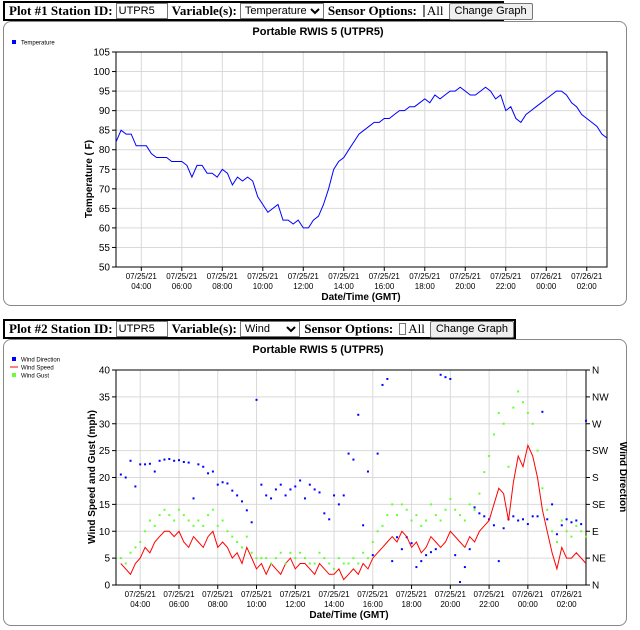 The image size is (640, 630). I want to click on plot2-y2tick-label: E, so click(595, 532).